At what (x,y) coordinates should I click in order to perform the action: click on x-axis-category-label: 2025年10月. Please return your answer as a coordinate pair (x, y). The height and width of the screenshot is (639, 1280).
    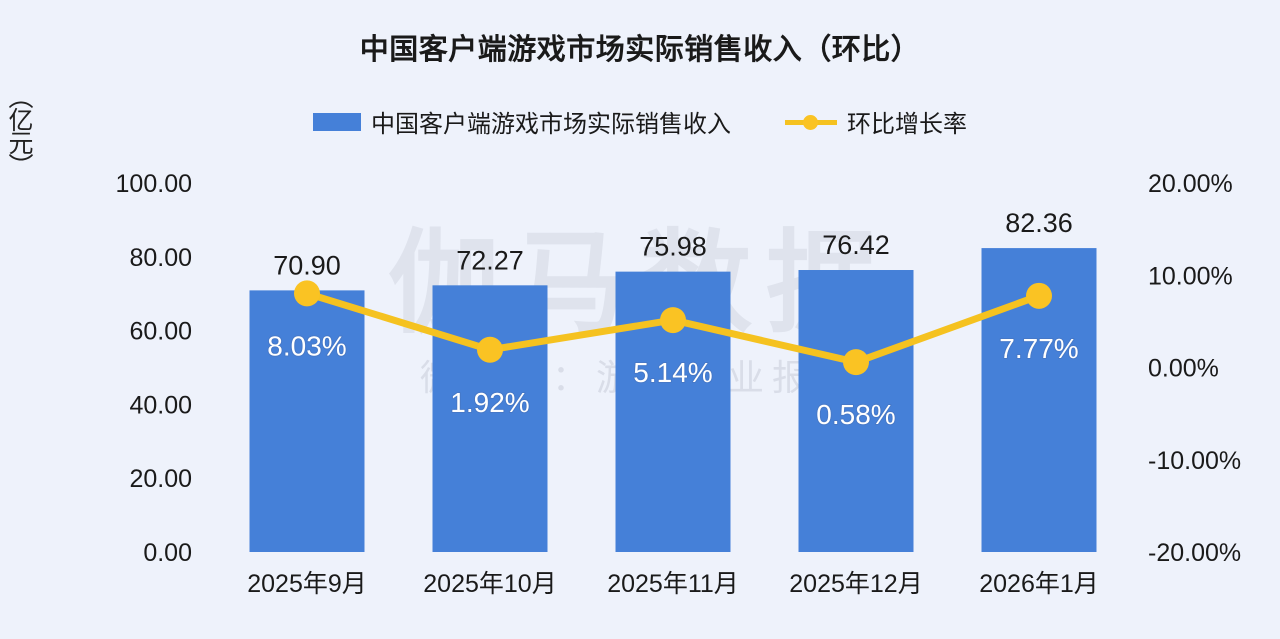
    Looking at the image, I should click on (489, 584).